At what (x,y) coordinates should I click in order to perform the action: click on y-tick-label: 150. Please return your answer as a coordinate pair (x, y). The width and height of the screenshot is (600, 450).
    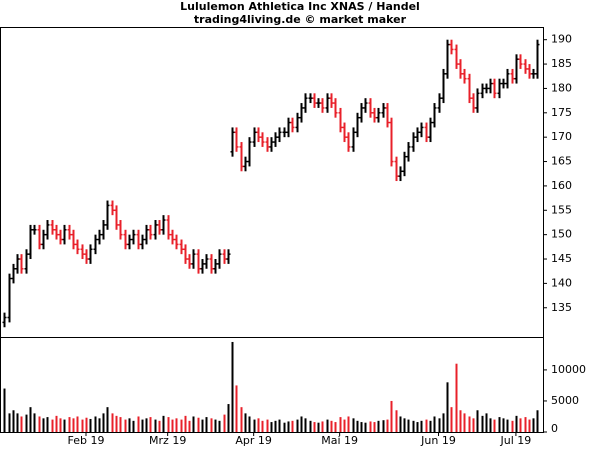
    Looking at the image, I should click on (561, 234).